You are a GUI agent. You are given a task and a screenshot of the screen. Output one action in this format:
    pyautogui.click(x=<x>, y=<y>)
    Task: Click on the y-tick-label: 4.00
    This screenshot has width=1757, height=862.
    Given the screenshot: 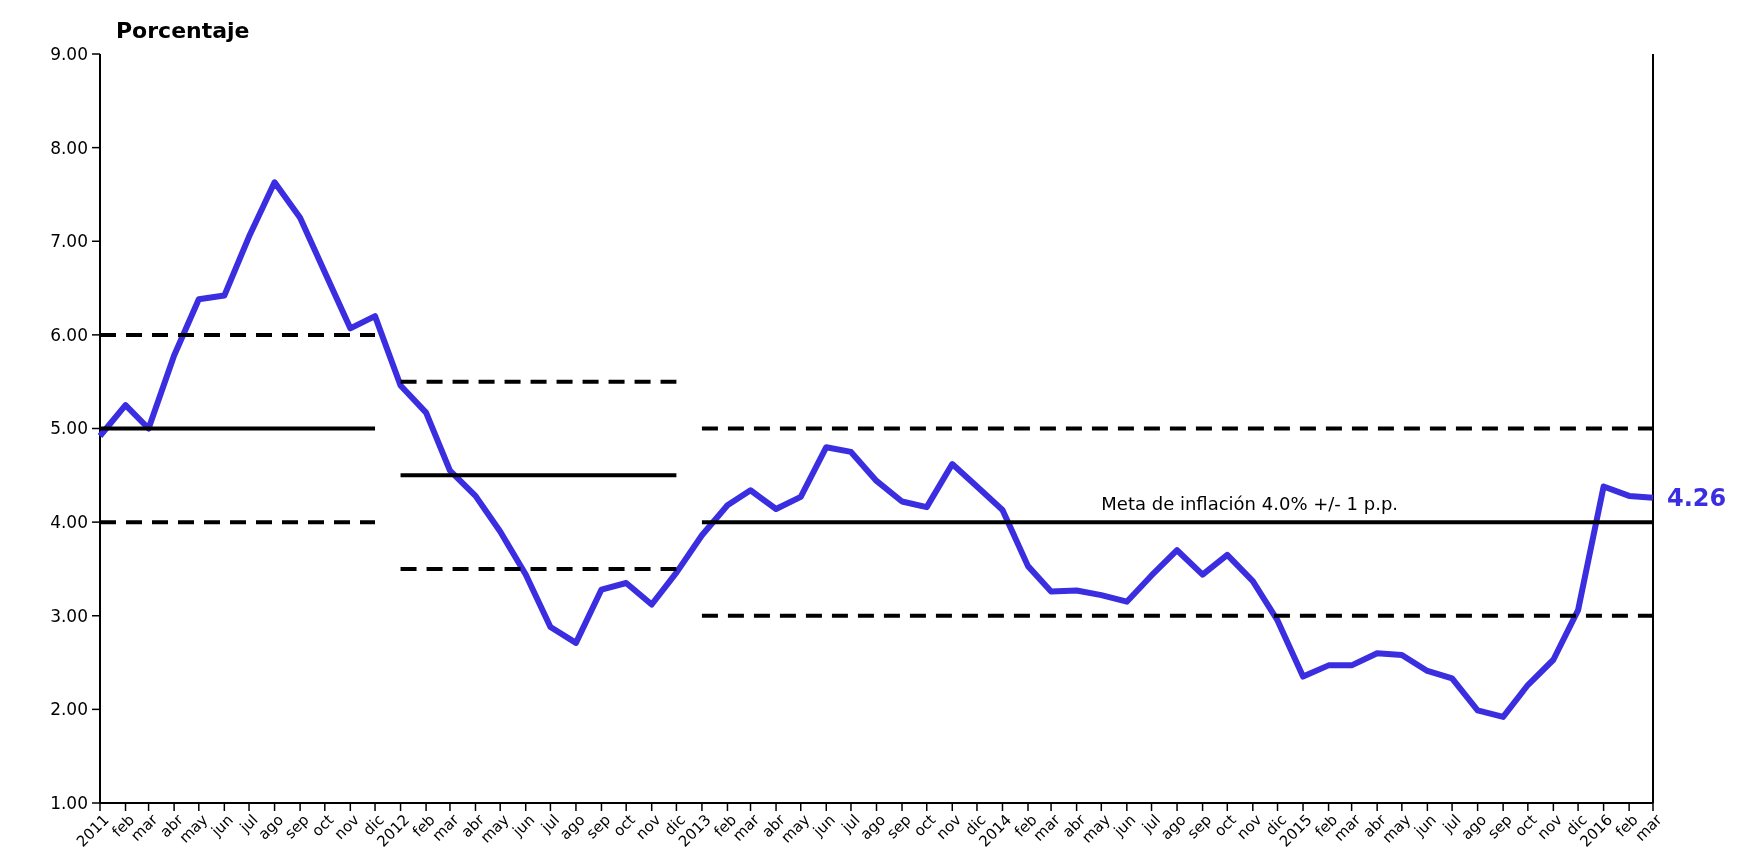 What is the action you would take?
    pyautogui.click(x=69, y=522)
    